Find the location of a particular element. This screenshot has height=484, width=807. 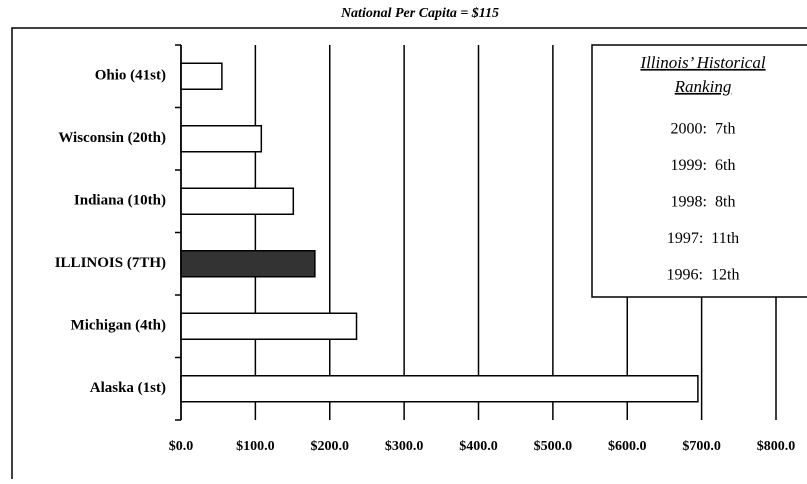

y-tick-label: ILLINOIS (7TH) is located at coordinates (110, 263).